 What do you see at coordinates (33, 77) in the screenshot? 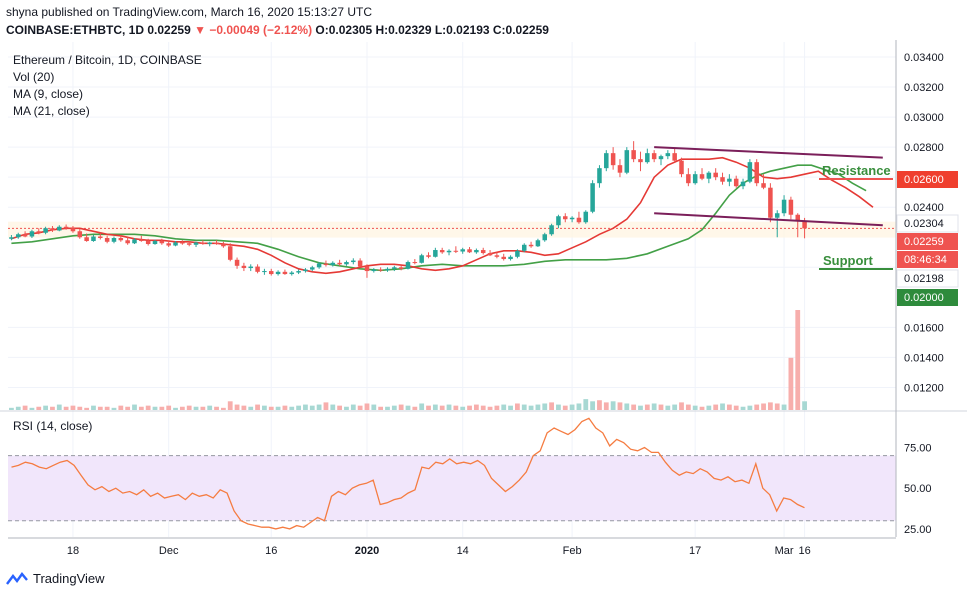
I see `legend-vol: Vol (20)` at bounding box center [33, 77].